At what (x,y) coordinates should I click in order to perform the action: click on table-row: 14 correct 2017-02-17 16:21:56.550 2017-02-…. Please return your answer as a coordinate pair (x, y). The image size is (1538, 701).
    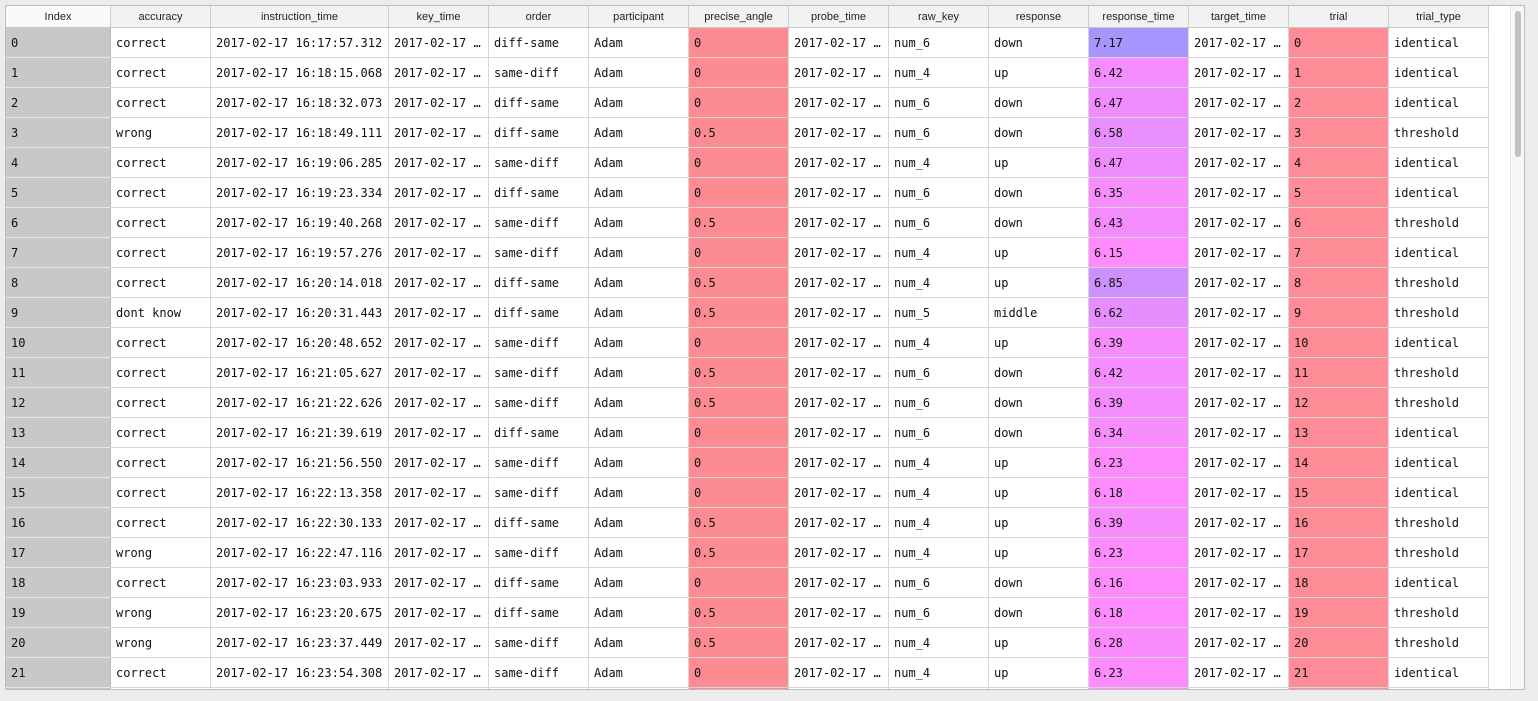
    Looking at the image, I should click on (747, 463).